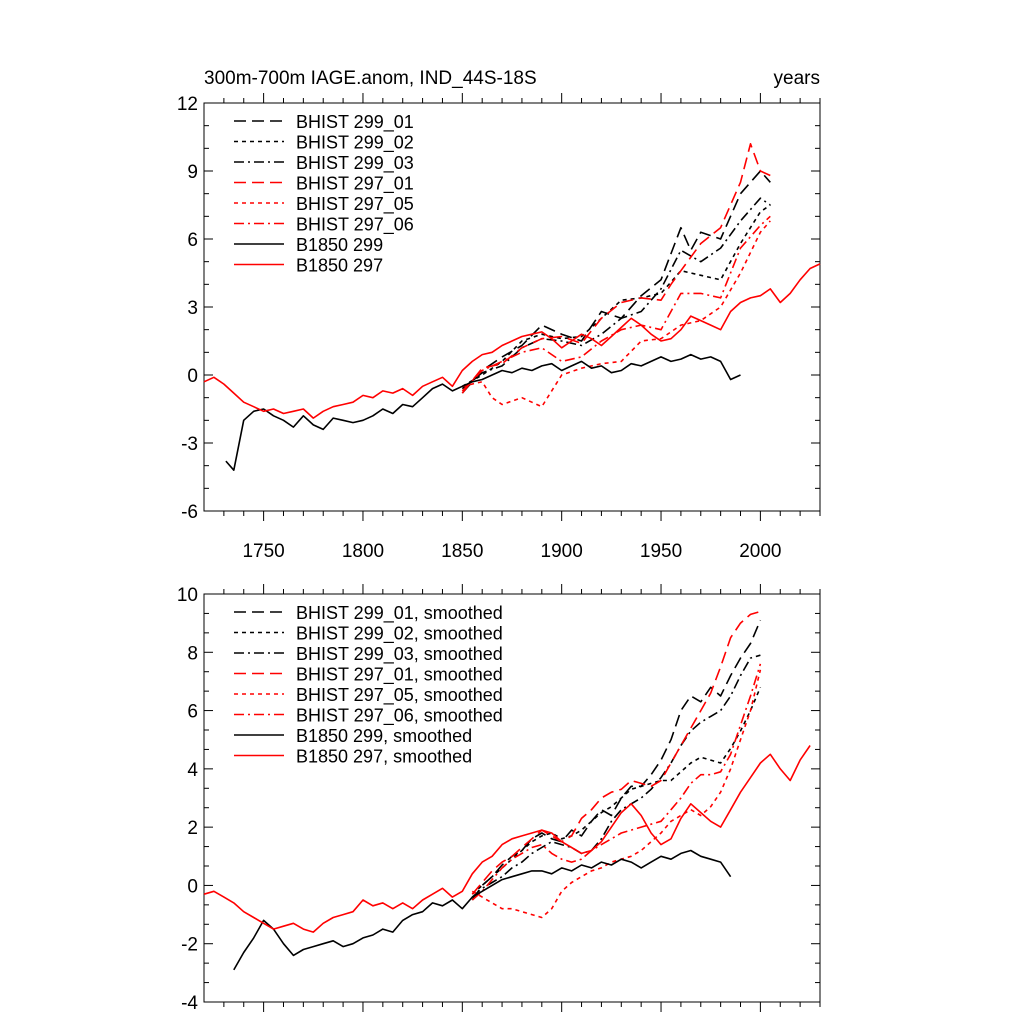  Describe the element at coordinates (363, 551) in the screenshot. I see `top-x-tick-label: 1800` at that location.